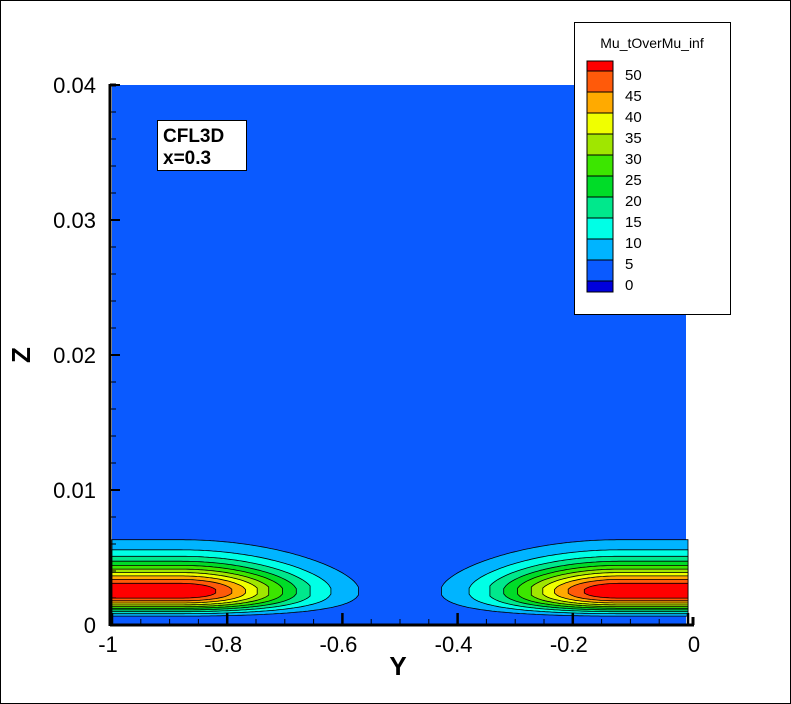 The image size is (791, 704). I want to click on y-tick-label: 0.03, so click(74, 220).